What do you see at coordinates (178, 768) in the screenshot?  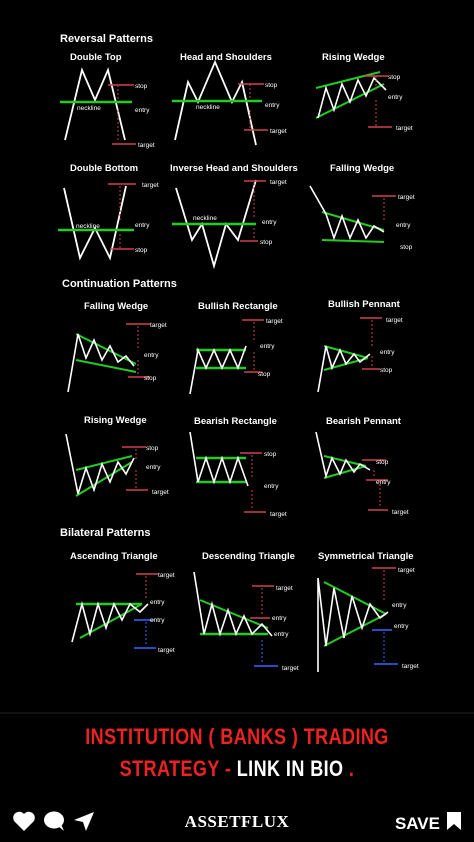 I see `banner-strategy-text: STRATEGY -` at bounding box center [178, 768].